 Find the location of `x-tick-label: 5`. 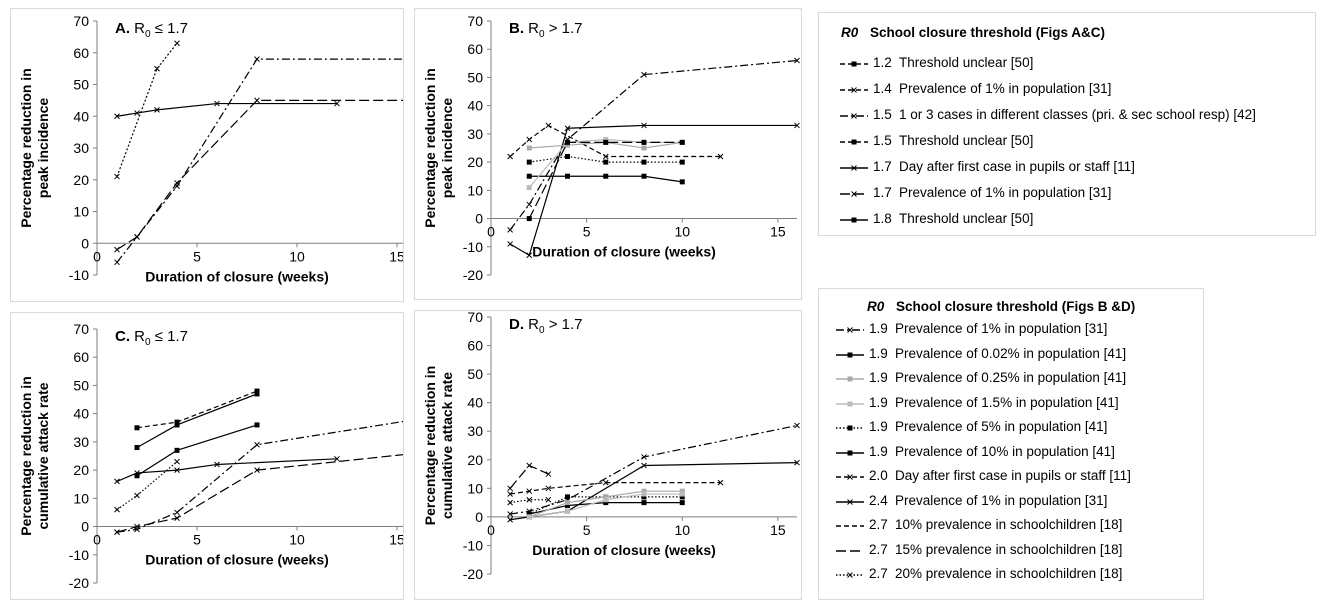

x-tick-label: 5 is located at coordinates (587, 232).